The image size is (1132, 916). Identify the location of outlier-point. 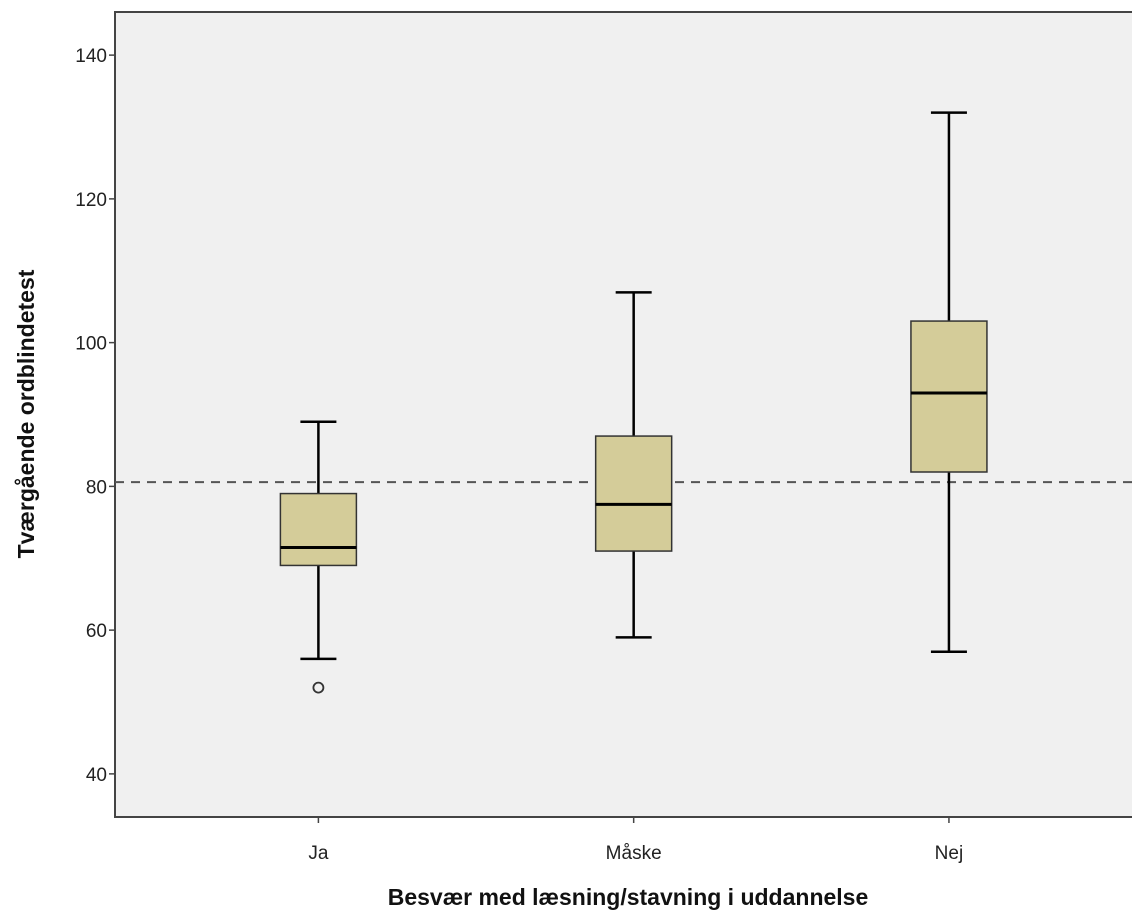
(318, 687).